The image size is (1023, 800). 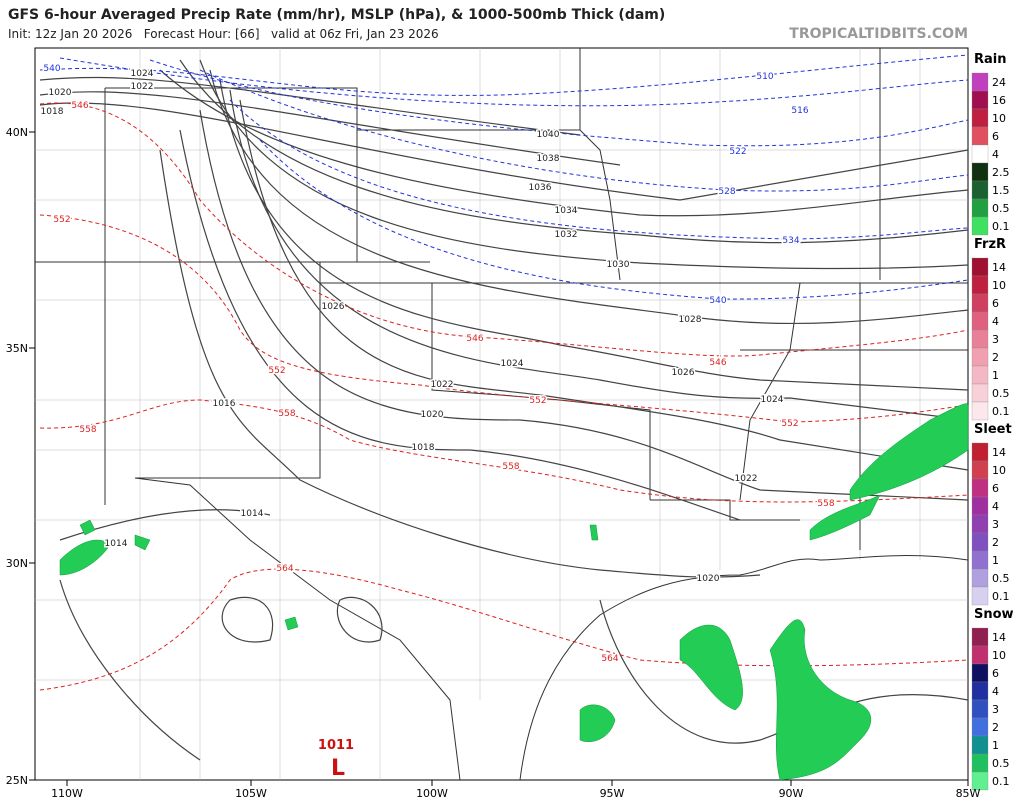 What do you see at coordinates (764, 77) in the screenshot?
I see `contour-label: 510` at bounding box center [764, 77].